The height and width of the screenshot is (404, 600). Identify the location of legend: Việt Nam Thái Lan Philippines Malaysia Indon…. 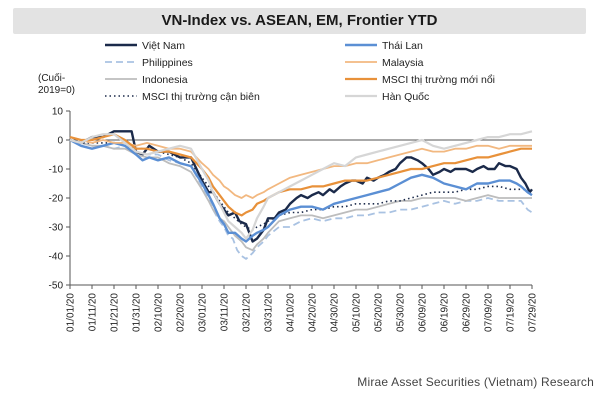
(300, 71).